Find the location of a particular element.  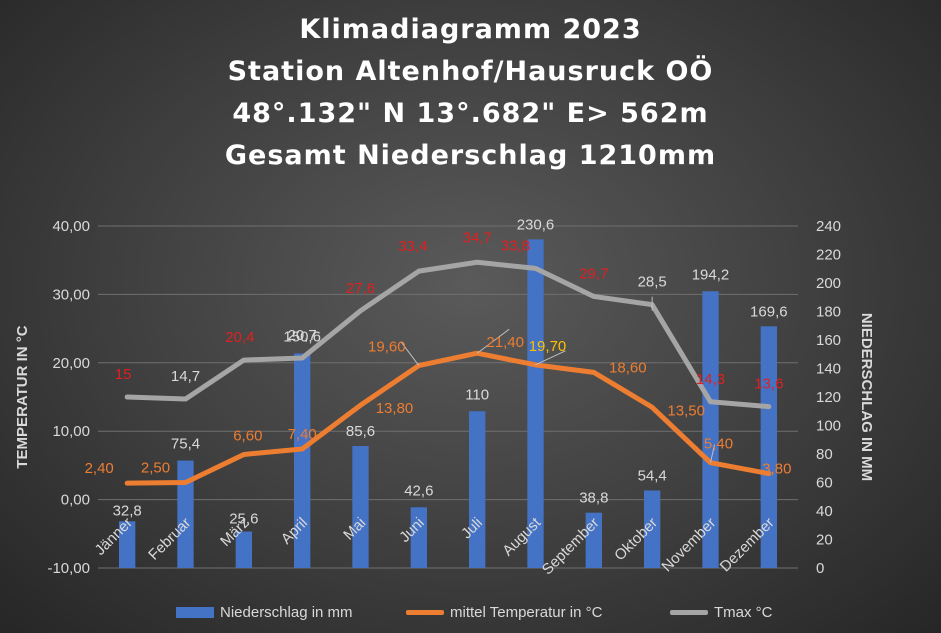

mean-temperature-data-label: 6,60 is located at coordinates (247, 435).